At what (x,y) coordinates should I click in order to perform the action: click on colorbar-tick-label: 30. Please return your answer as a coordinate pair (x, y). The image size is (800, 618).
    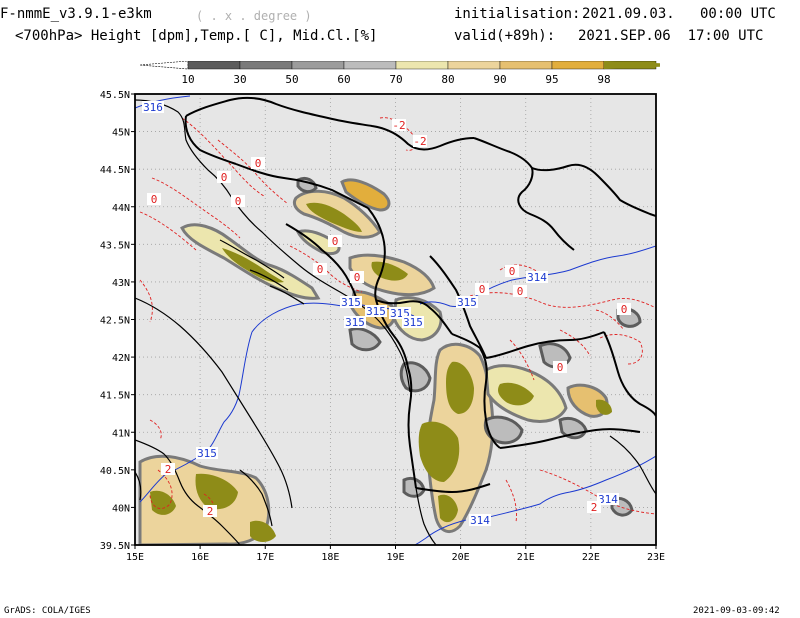
    Looking at the image, I should click on (239, 79).